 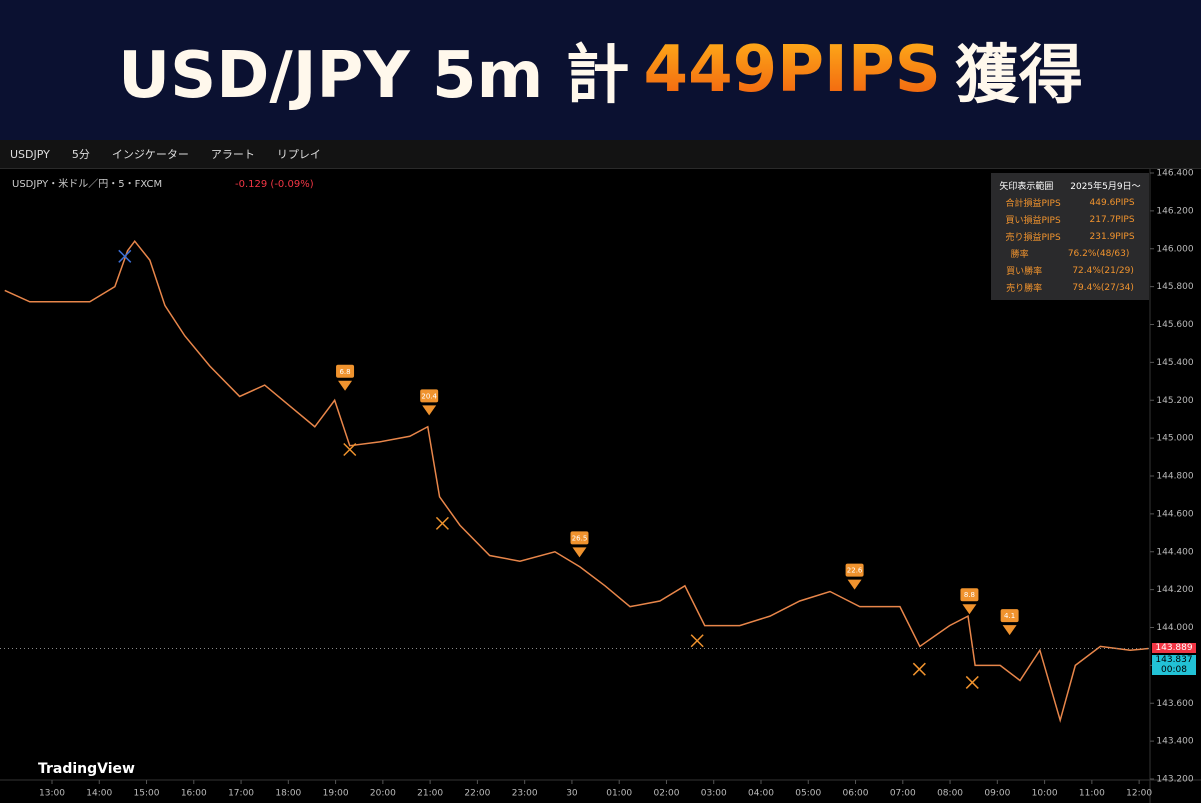 I want to click on y-tick-label: 146.000, so click(x=1174, y=249).